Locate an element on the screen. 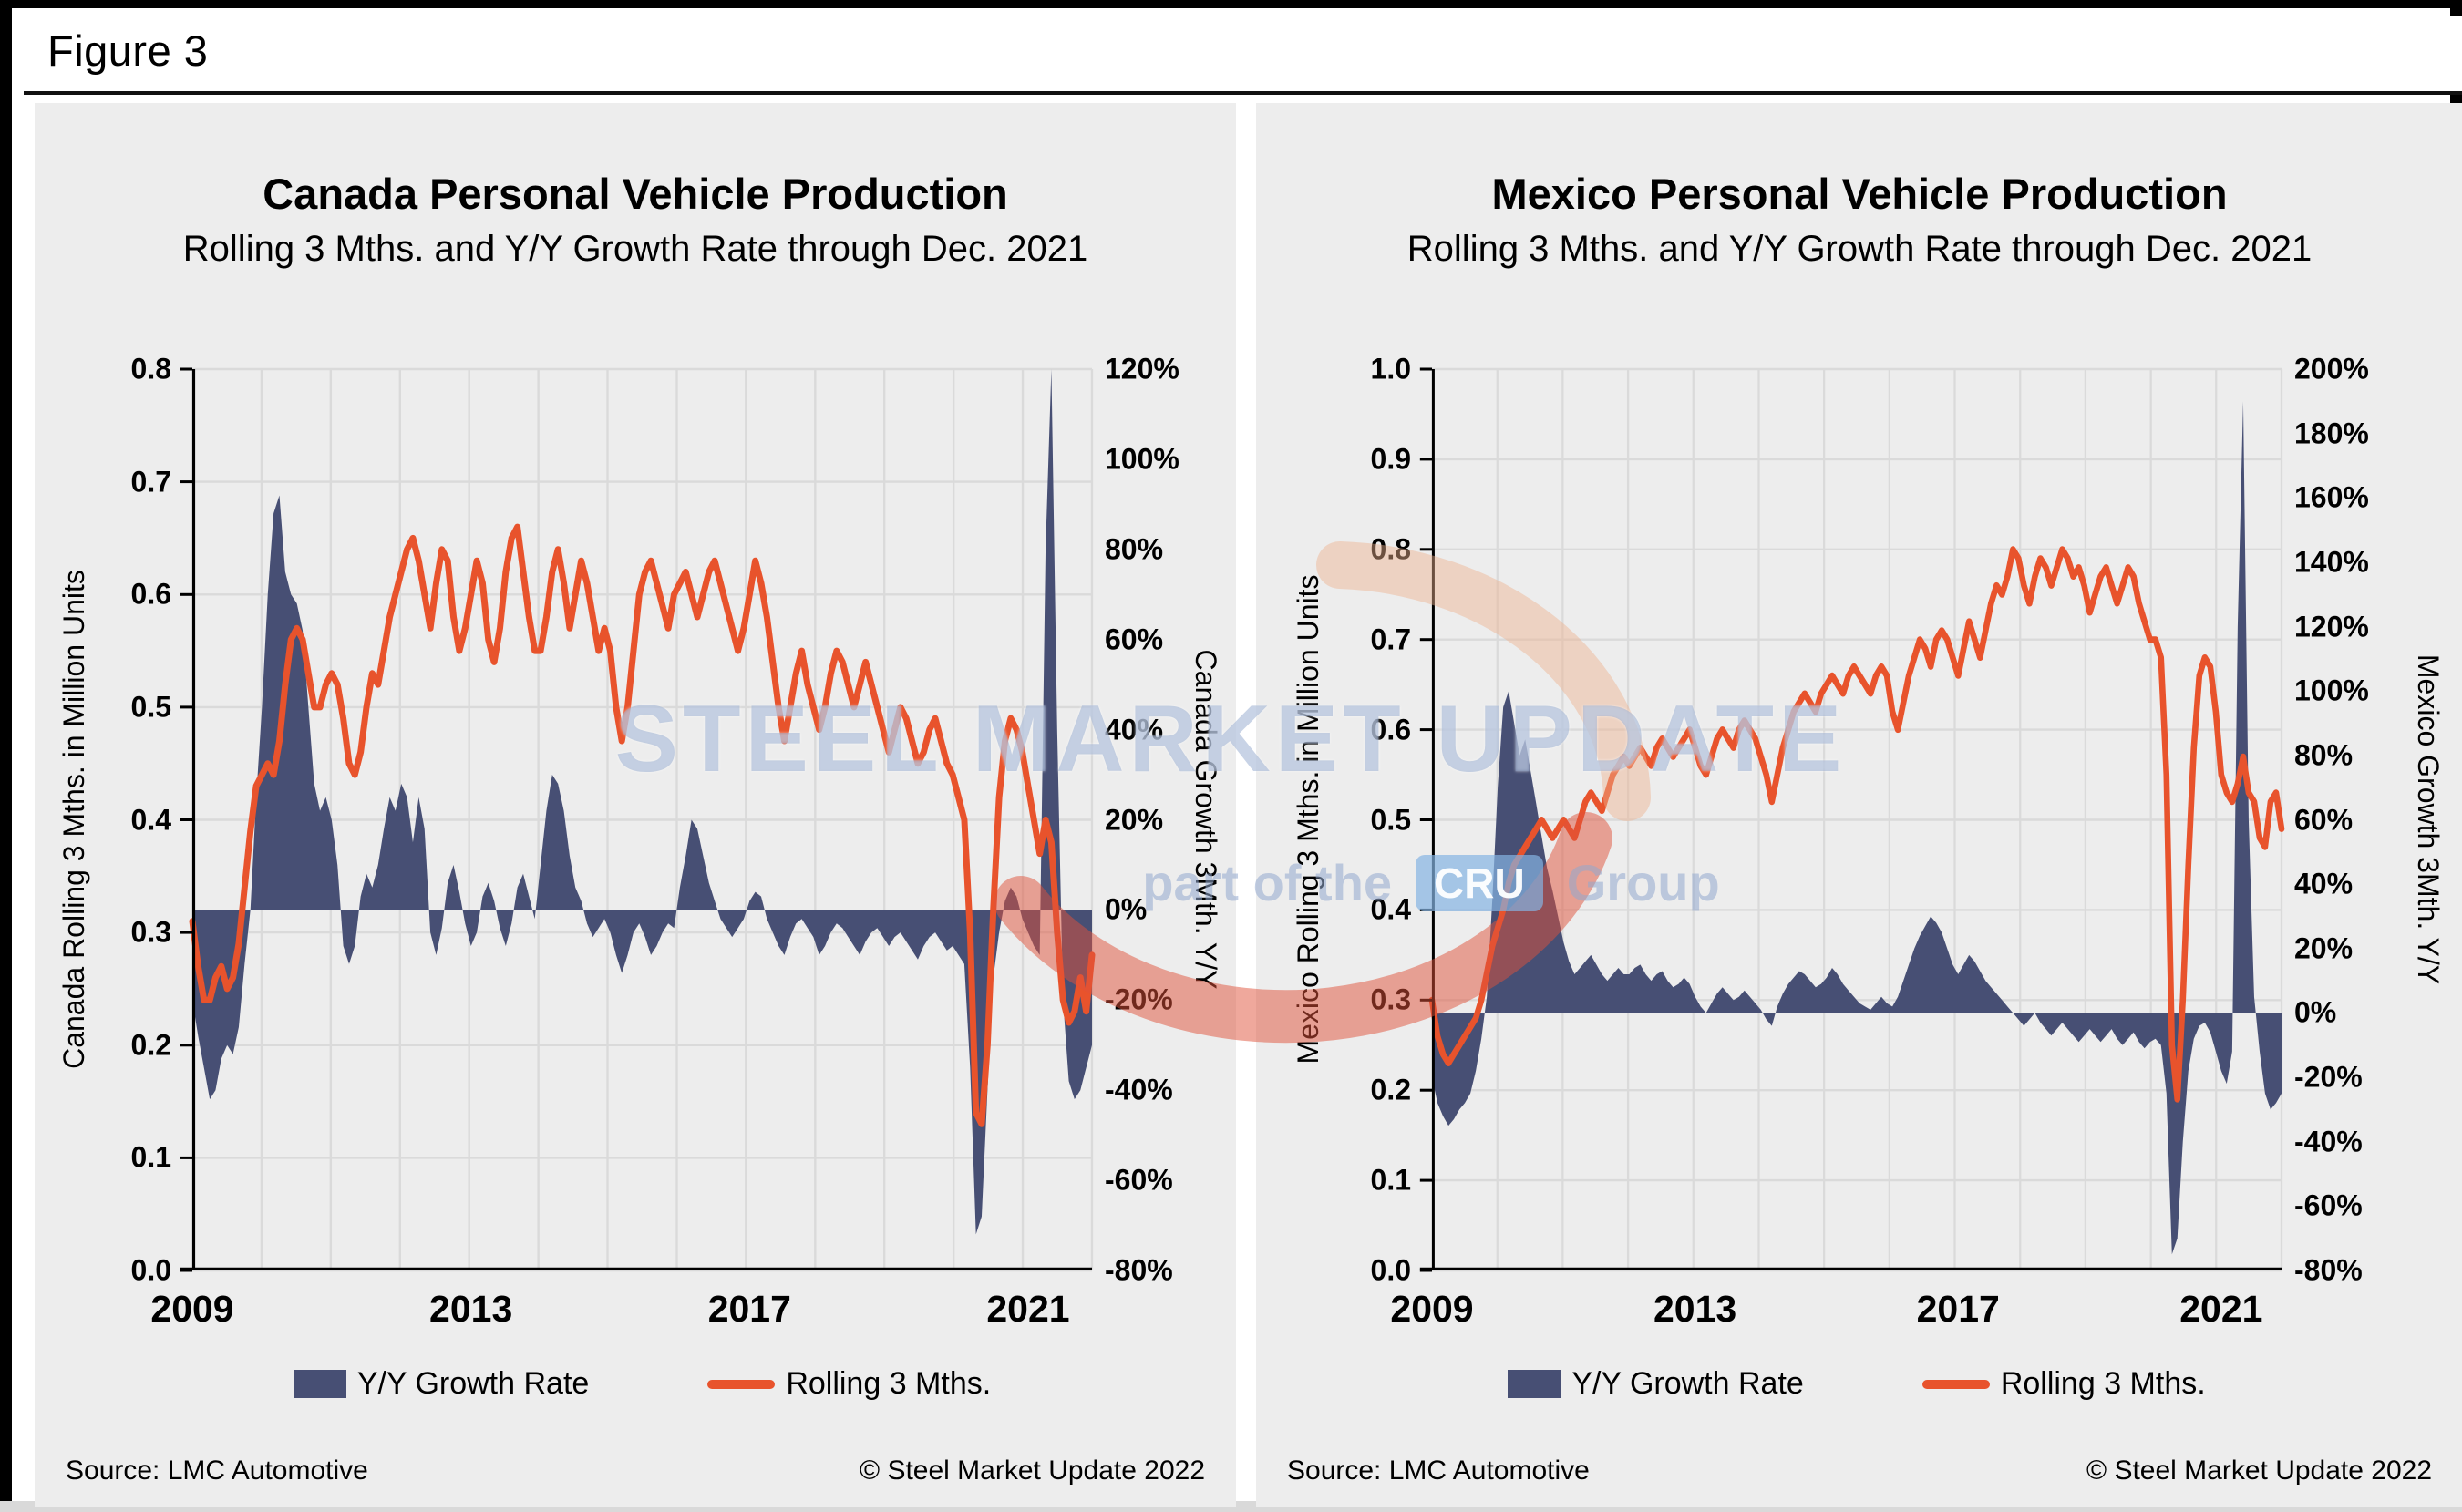 This screenshot has width=2462, height=1512. axis-tick-label: 180% is located at coordinates (2331, 433).